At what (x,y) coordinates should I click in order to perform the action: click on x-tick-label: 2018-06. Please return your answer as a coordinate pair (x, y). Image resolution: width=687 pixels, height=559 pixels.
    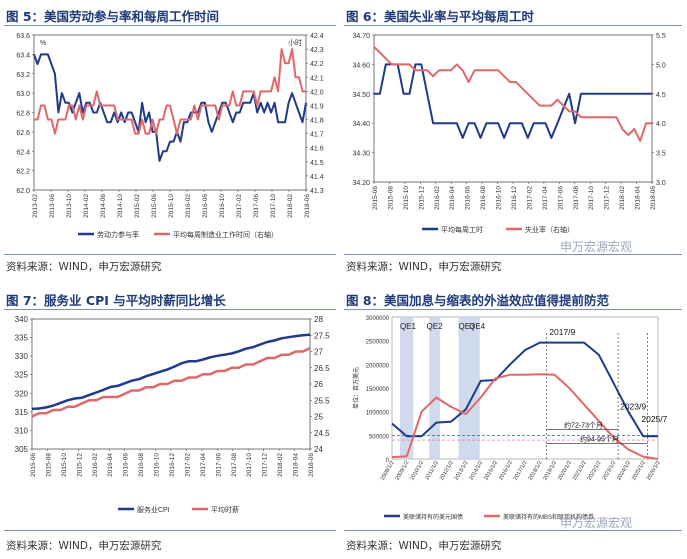
    Looking at the image, I should click on (311, 465).